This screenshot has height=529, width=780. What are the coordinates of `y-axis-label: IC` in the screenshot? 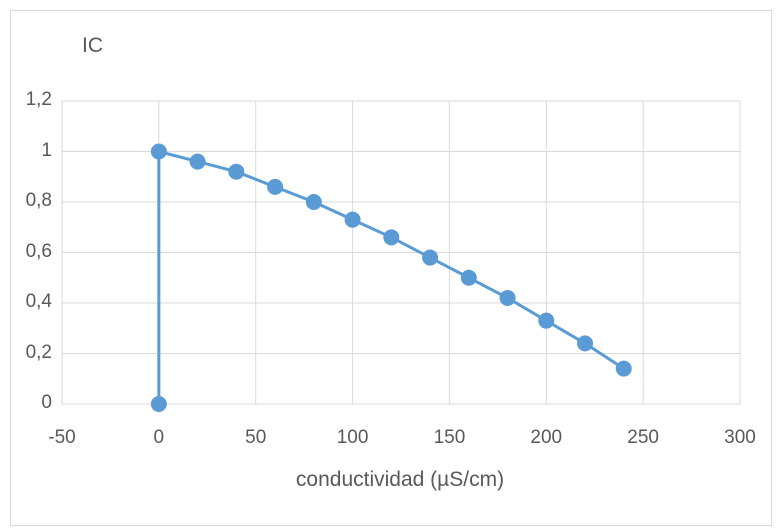 It's located at (92, 45).